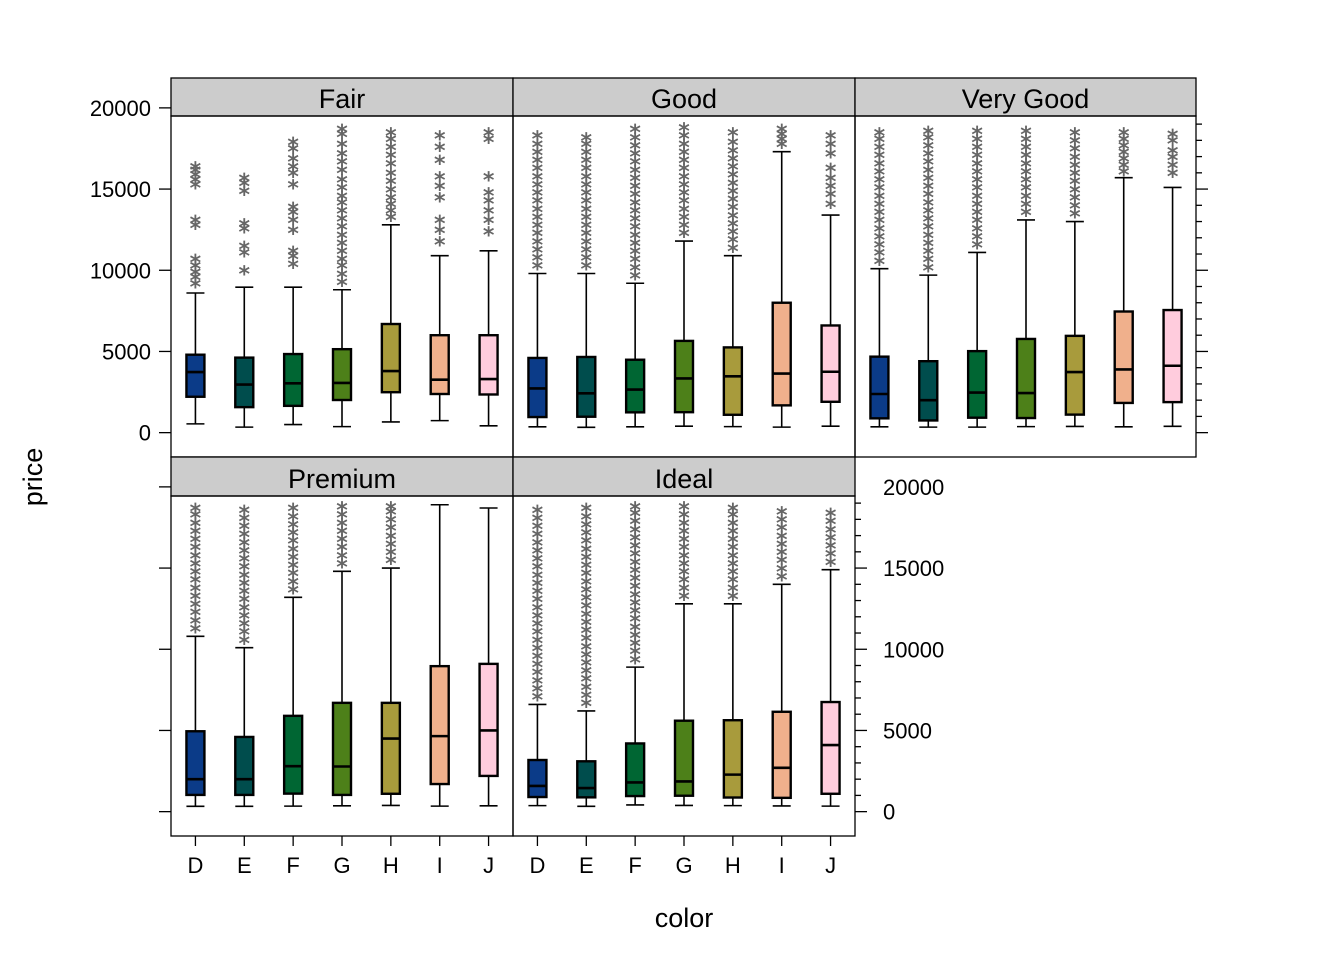 The image size is (1344, 960). Describe the element at coordinates (913, 649) in the screenshot. I see `y-tick-label: 10000` at that location.